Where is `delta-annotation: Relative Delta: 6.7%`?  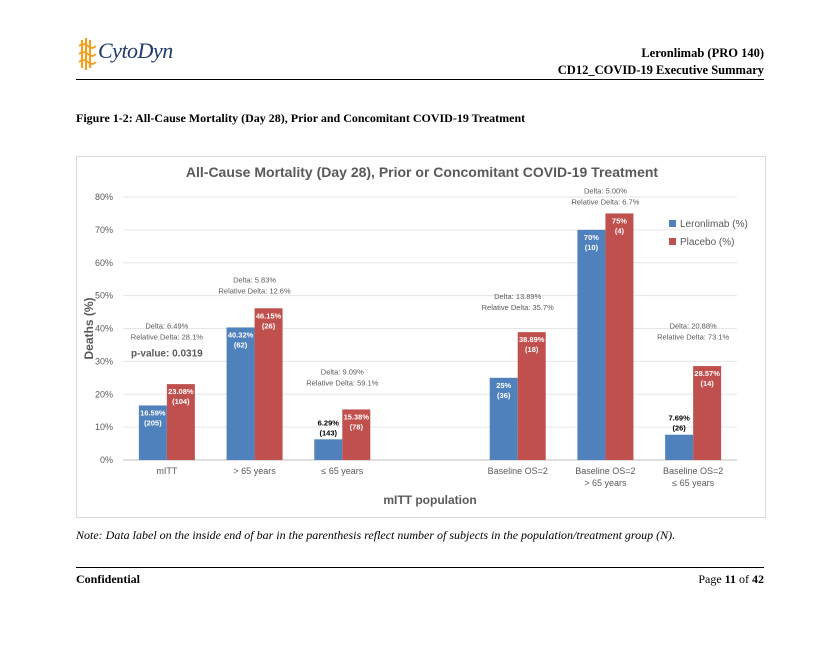
delta-annotation: Relative Delta: 6.7% is located at coordinates (605, 202).